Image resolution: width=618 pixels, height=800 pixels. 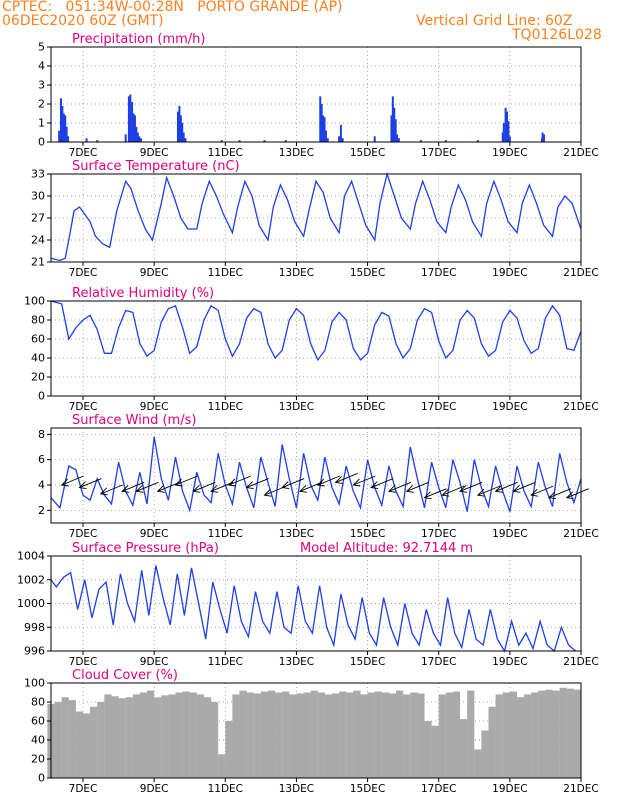 I want to click on cloud-cover-xtick-label: 11DEC, so click(x=225, y=789).